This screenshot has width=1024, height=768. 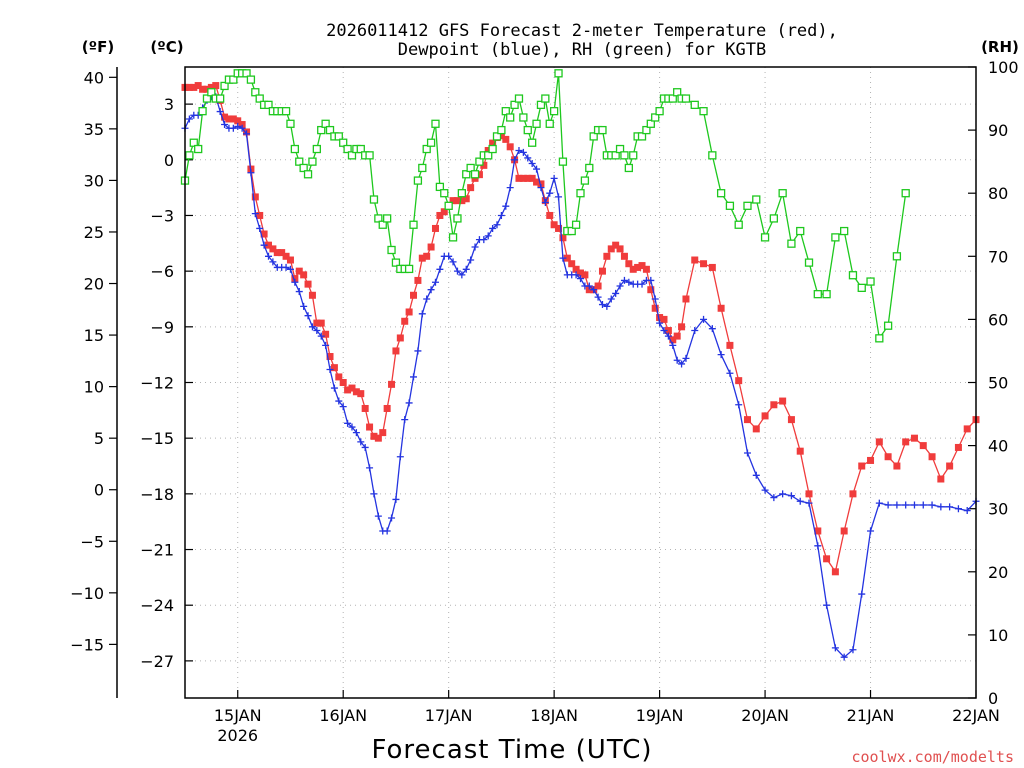 I want to click on time-tick-label: 19JAN, so click(x=660, y=715).